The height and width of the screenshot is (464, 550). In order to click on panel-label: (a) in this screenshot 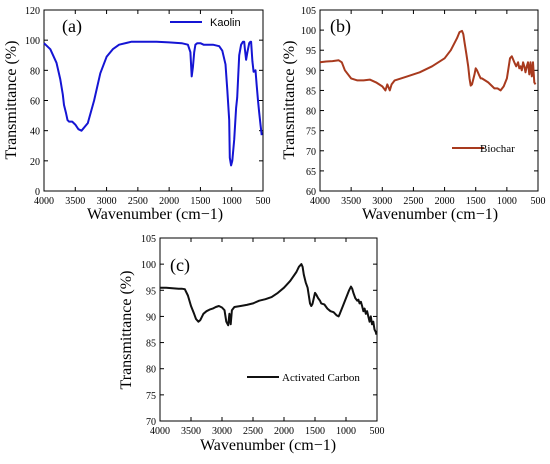, I will do `click(72, 26)`.